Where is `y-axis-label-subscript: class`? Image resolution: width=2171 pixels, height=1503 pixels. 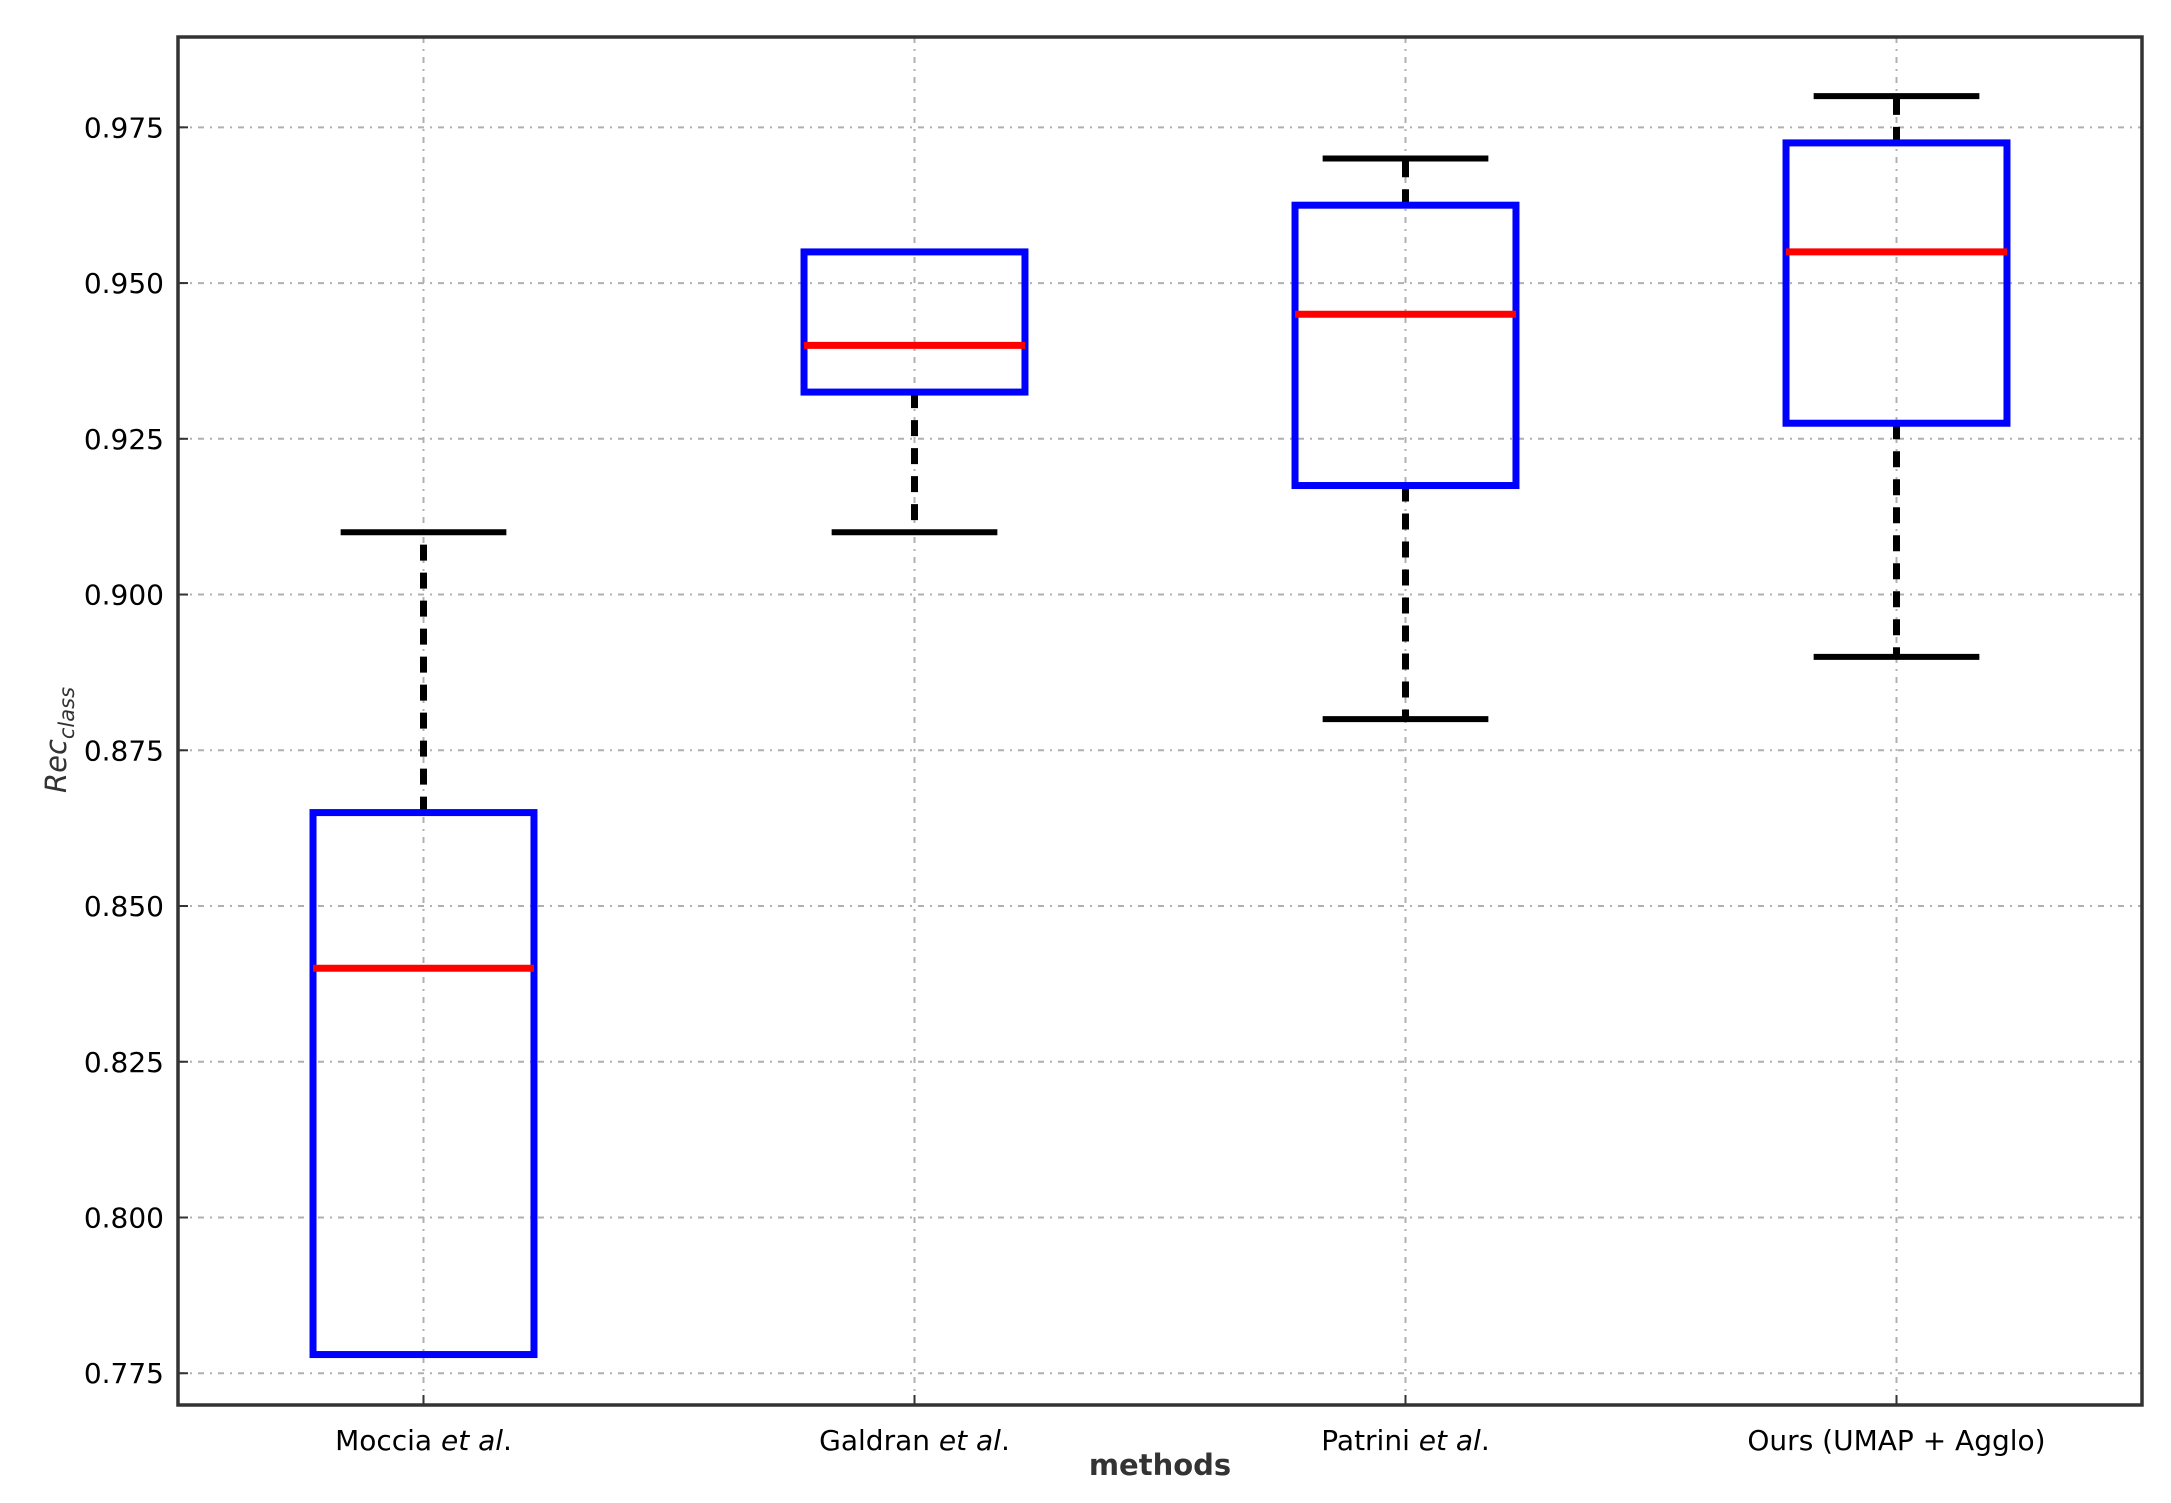 y-axis-label-subscript: class is located at coordinates (67, 713).